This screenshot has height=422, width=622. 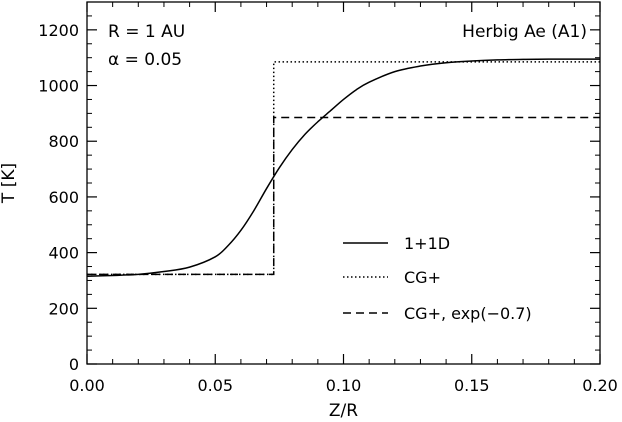 I want to click on x-axis-label: Z/R, so click(x=343, y=411).